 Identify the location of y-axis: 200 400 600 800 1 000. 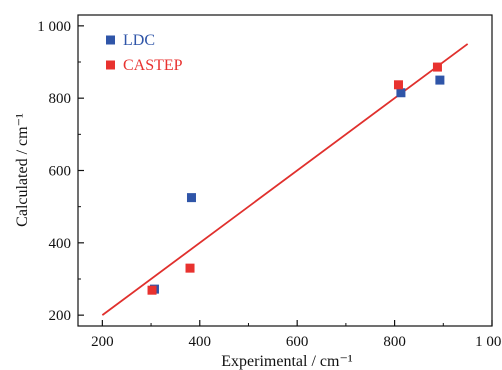
(60, 171).